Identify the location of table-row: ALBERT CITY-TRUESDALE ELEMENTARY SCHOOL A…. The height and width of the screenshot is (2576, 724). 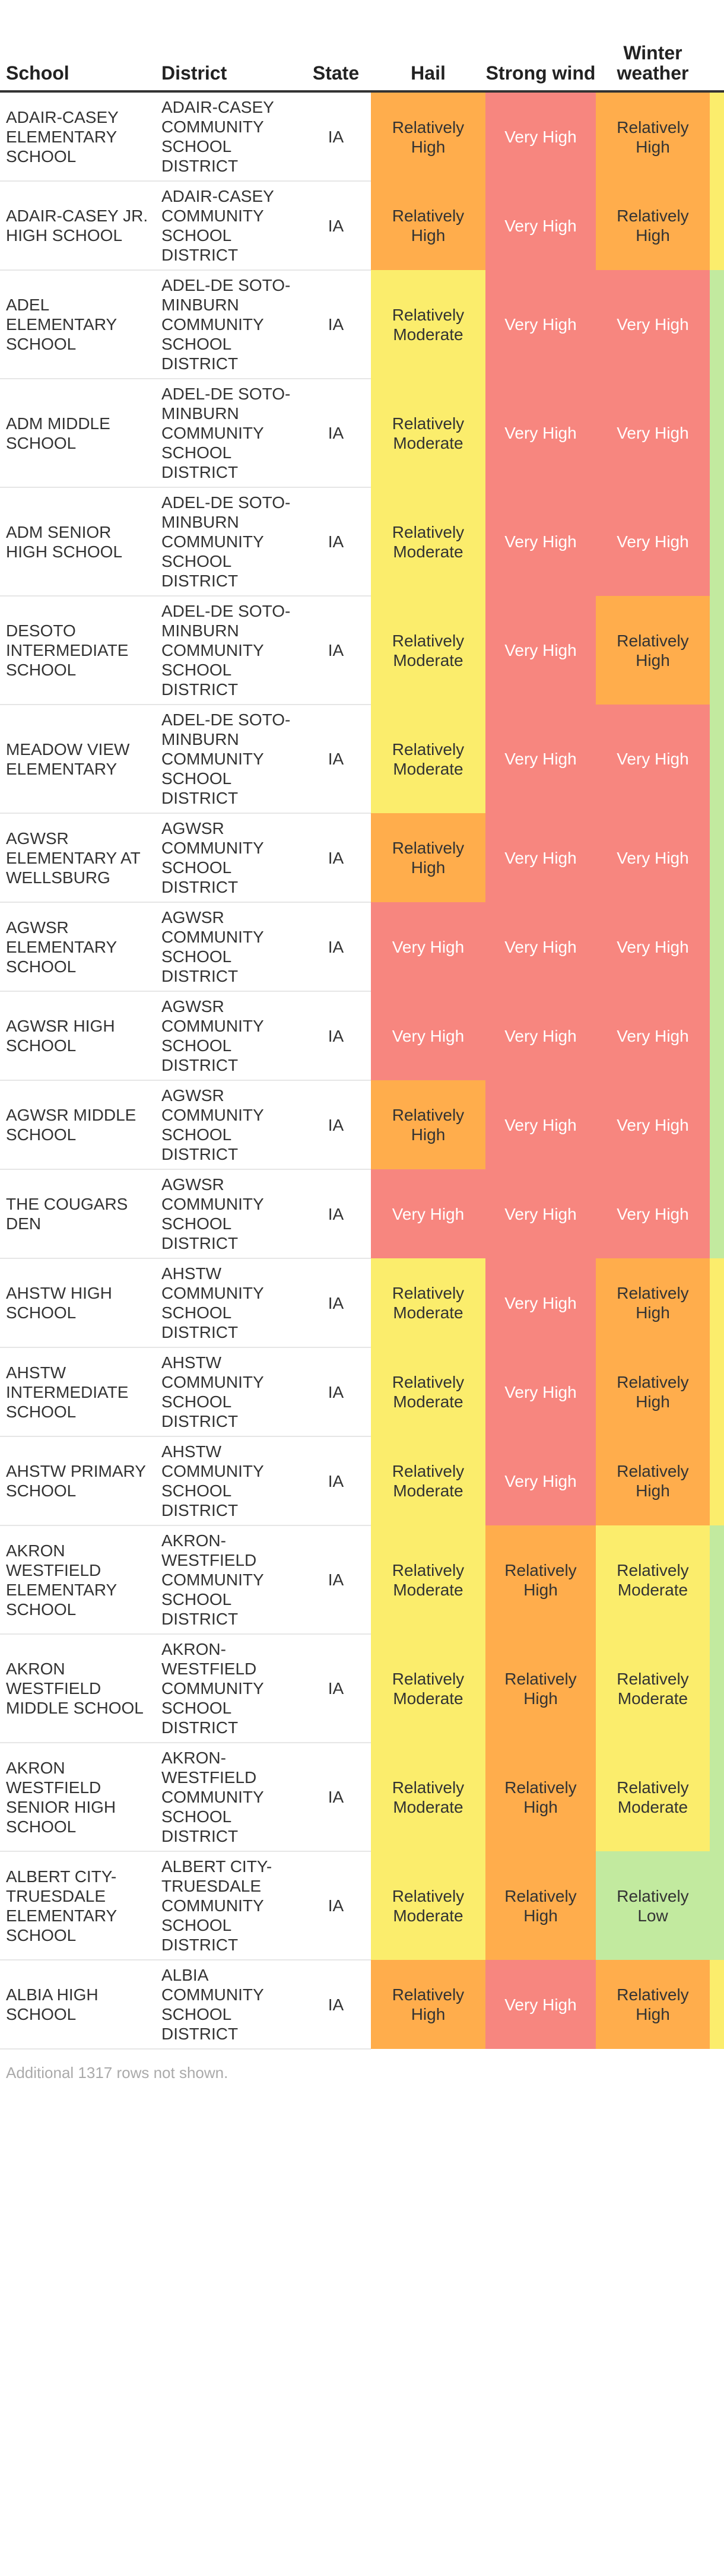
(362, 1905).